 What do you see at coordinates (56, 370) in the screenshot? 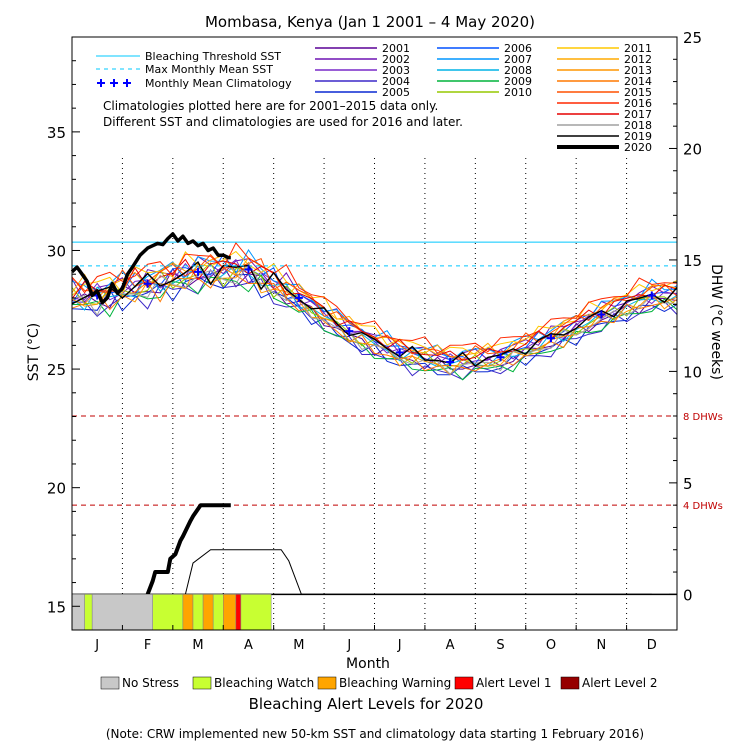
I see `sst-tick-label: 25` at bounding box center [56, 370].